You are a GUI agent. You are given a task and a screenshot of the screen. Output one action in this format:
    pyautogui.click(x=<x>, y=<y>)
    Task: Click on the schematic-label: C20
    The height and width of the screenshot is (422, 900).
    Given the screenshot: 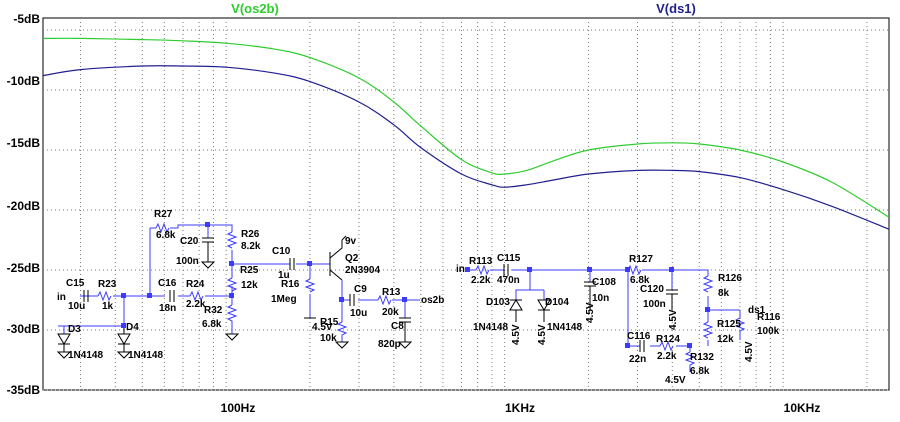 What is the action you would take?
    pyautogui.click(x=189, y=241)
    